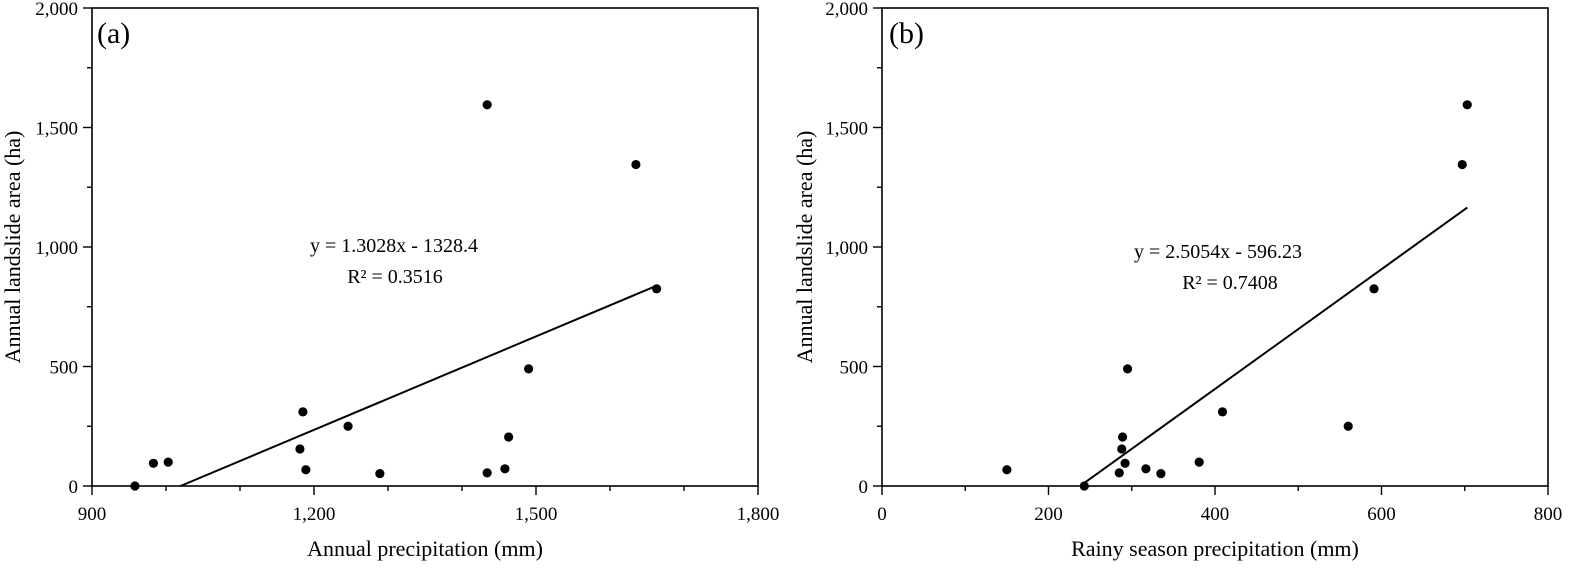 The height and width of the screenshot is (572, 1586). What do you see at coordinates (1215, 514) in the screenshot?
I see `panel-b-x-tick-label: 400` at bounding box center [1215, 514].